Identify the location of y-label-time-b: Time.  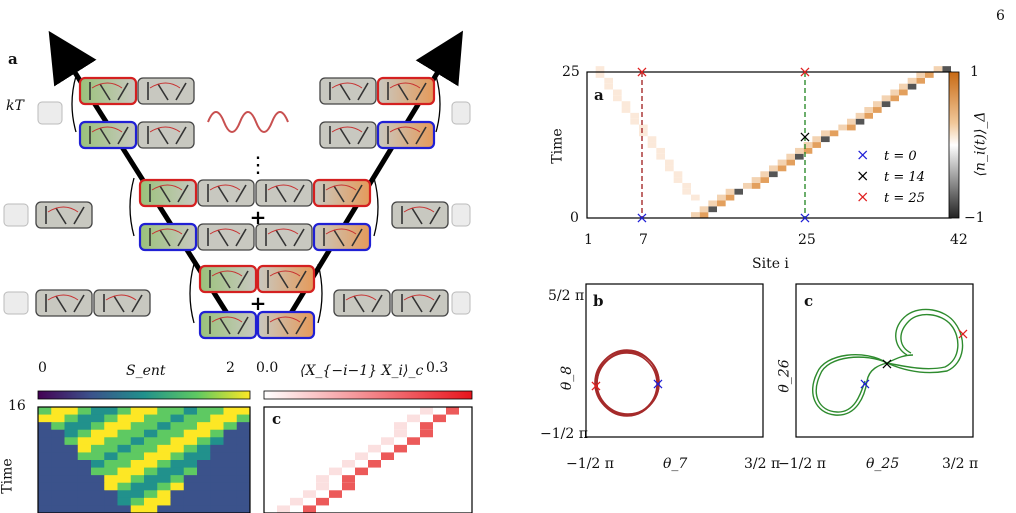
(8, 476).